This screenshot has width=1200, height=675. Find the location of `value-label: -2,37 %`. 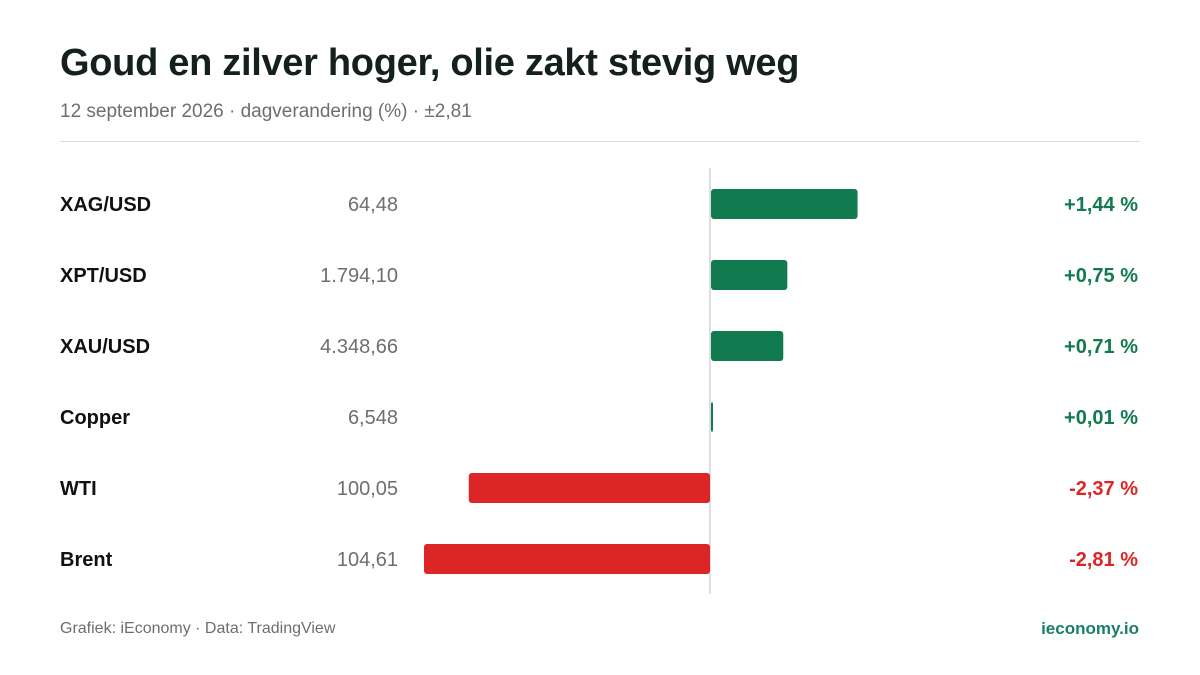

value-label: -2,37 % is located at coordinates (1103, 489).